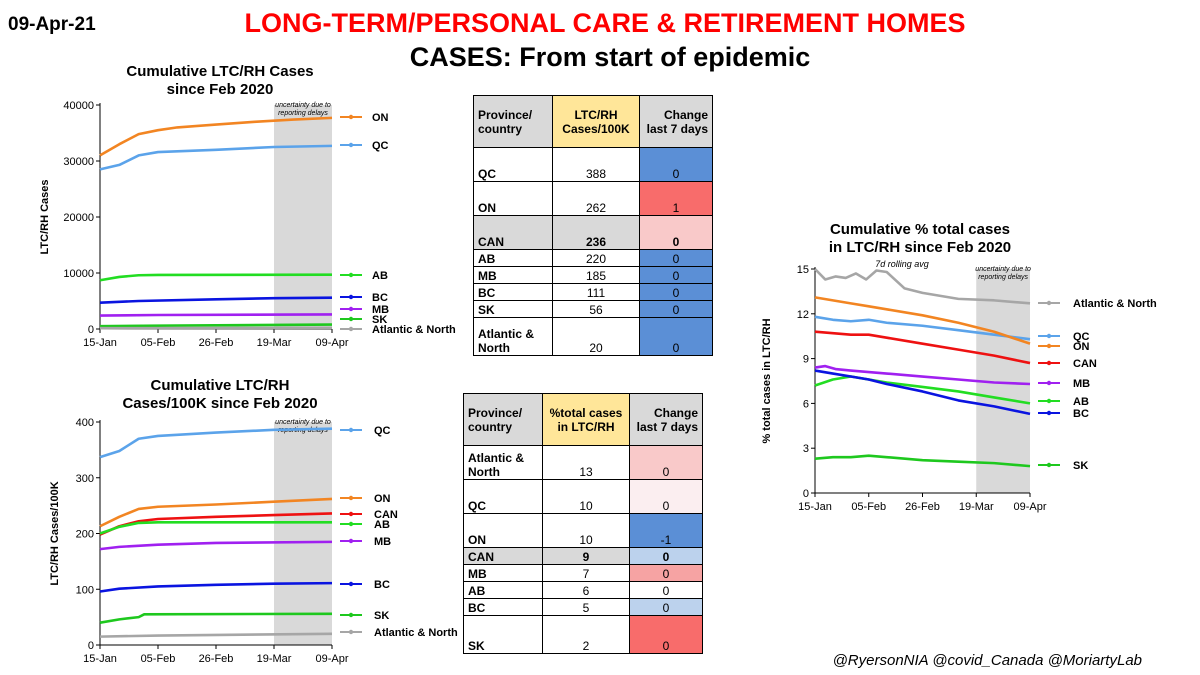 Image resolution: width=1200 pixels, height=675 pixels. Describe the element at coordinates (216, 136) in the screenshot. I see `chart1-series-on` at that location.